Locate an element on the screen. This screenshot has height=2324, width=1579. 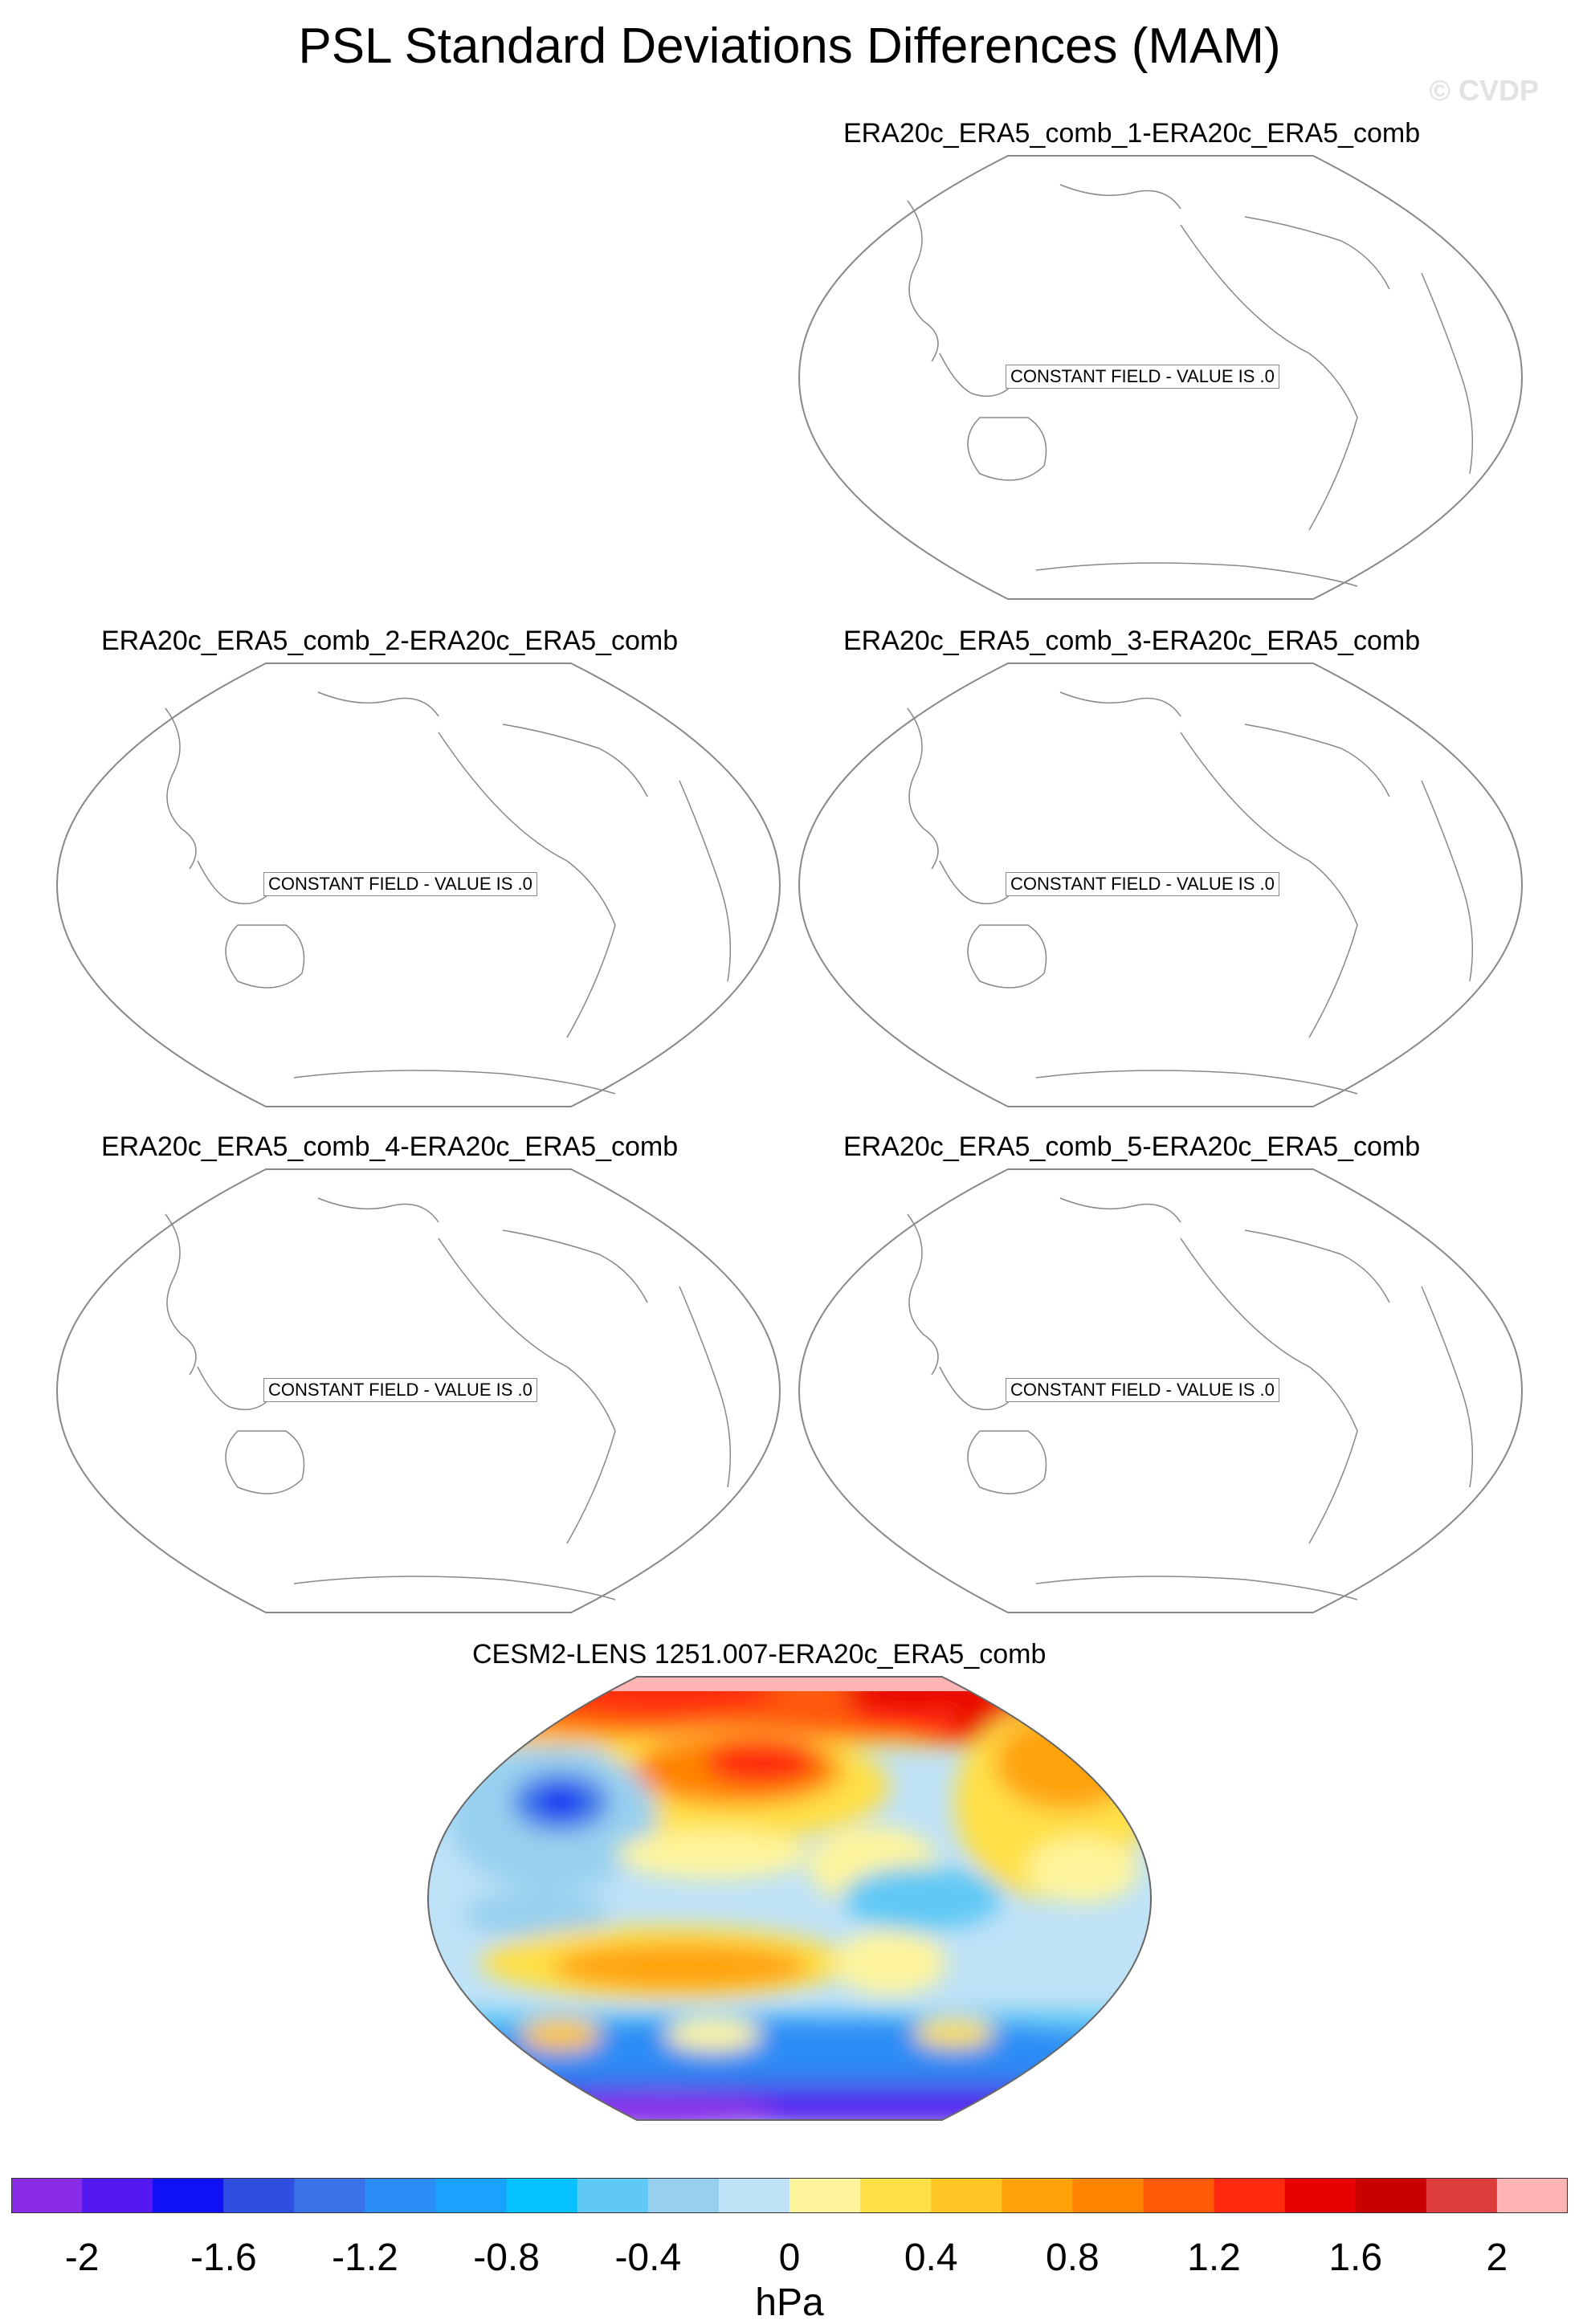
panel-2-constant-label: CONSTANT FIELD - VALUE IS .0 is located at coordinates (400, 884).